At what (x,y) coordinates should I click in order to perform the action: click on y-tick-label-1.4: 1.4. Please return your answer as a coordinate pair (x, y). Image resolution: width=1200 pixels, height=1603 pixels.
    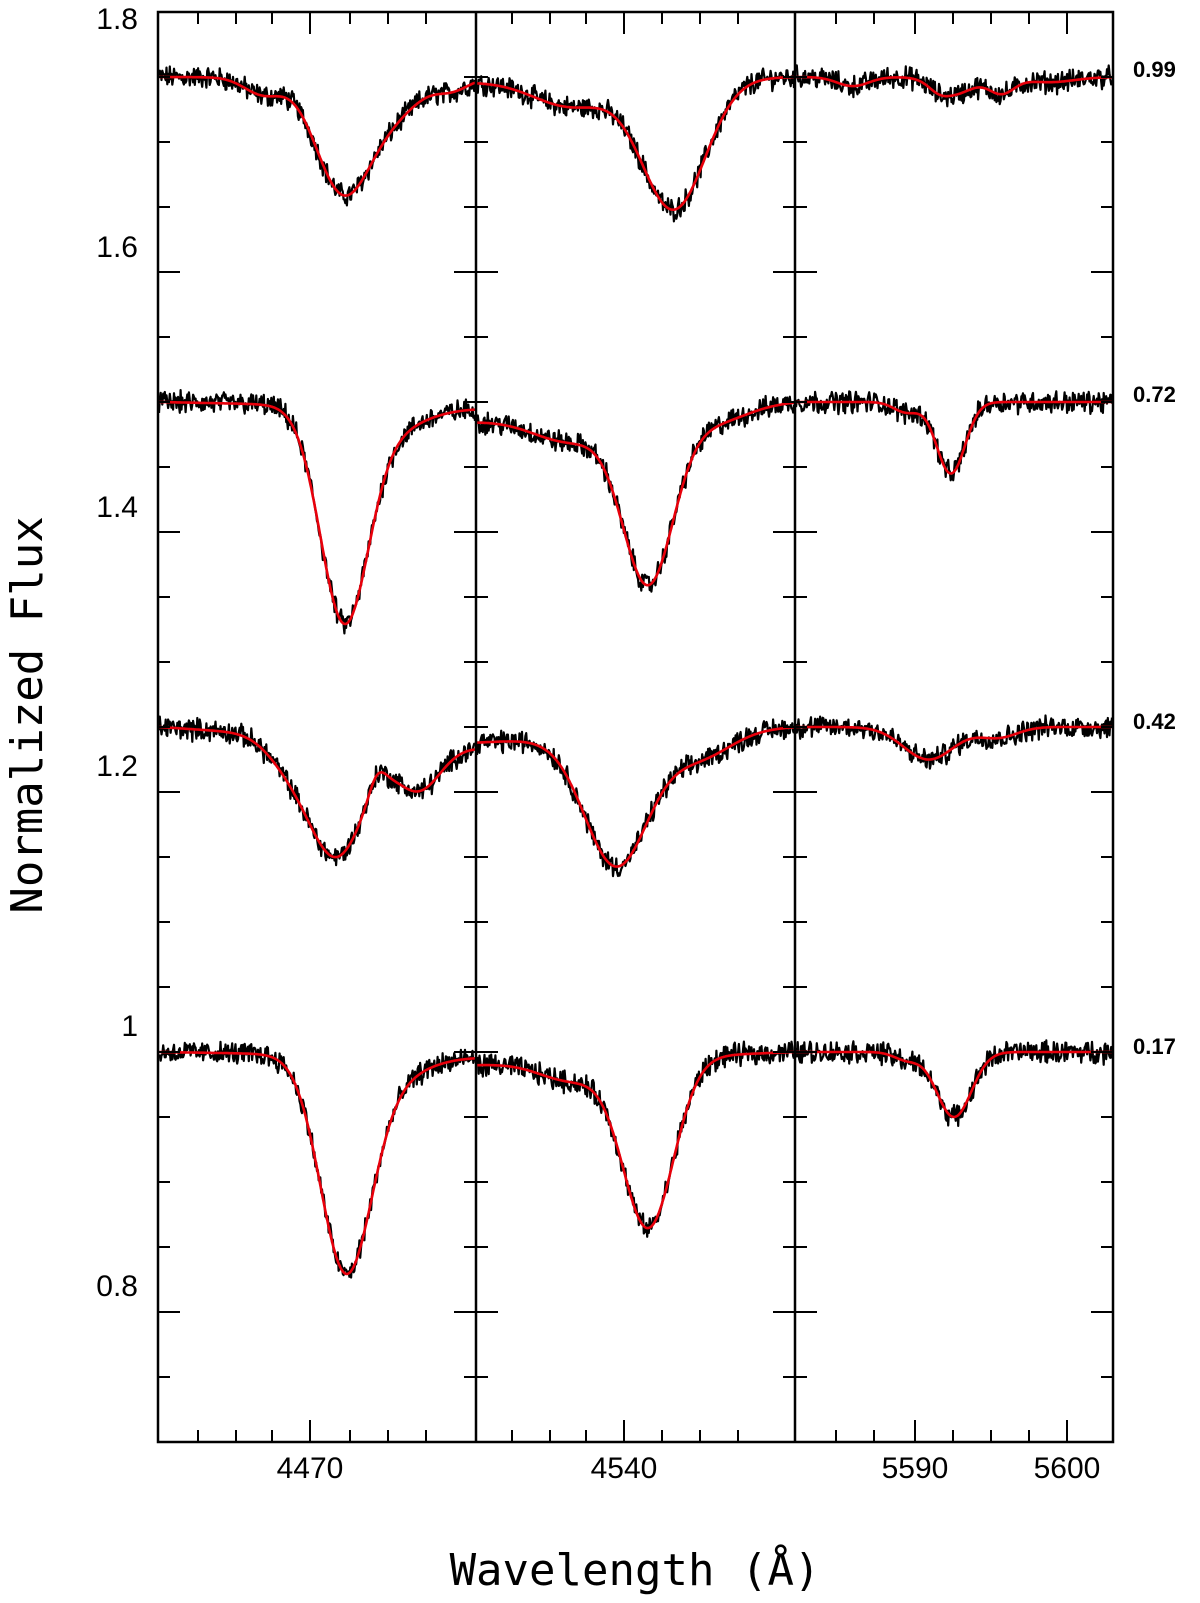
    Looking at the image, I should click on (117, 507).